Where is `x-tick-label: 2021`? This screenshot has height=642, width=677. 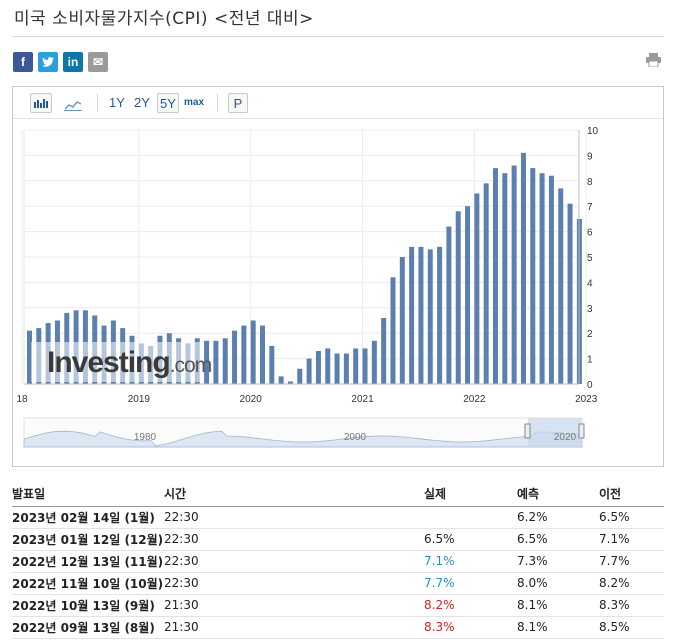 x-tick-label: 2021 is located at coordinates (362, 399).